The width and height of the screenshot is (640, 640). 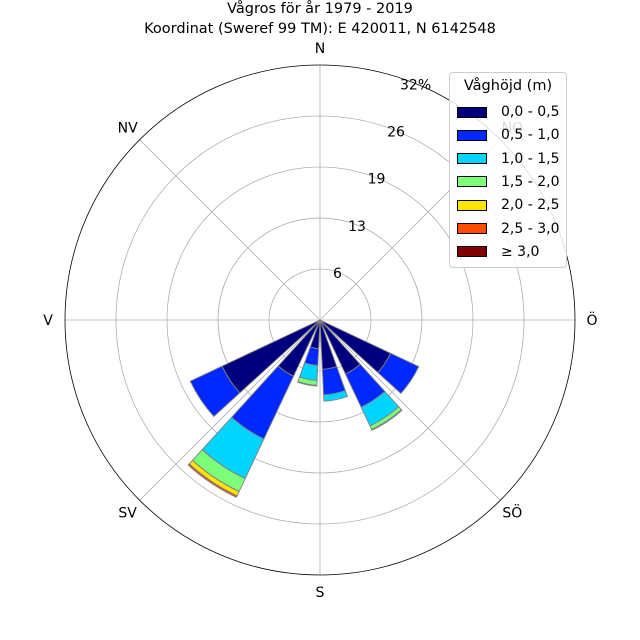 What do you see at coordinates (530, 135) in the screenshot?
I see `legend-label: 0,5 - 1,0` at bounding box center [530, 135].